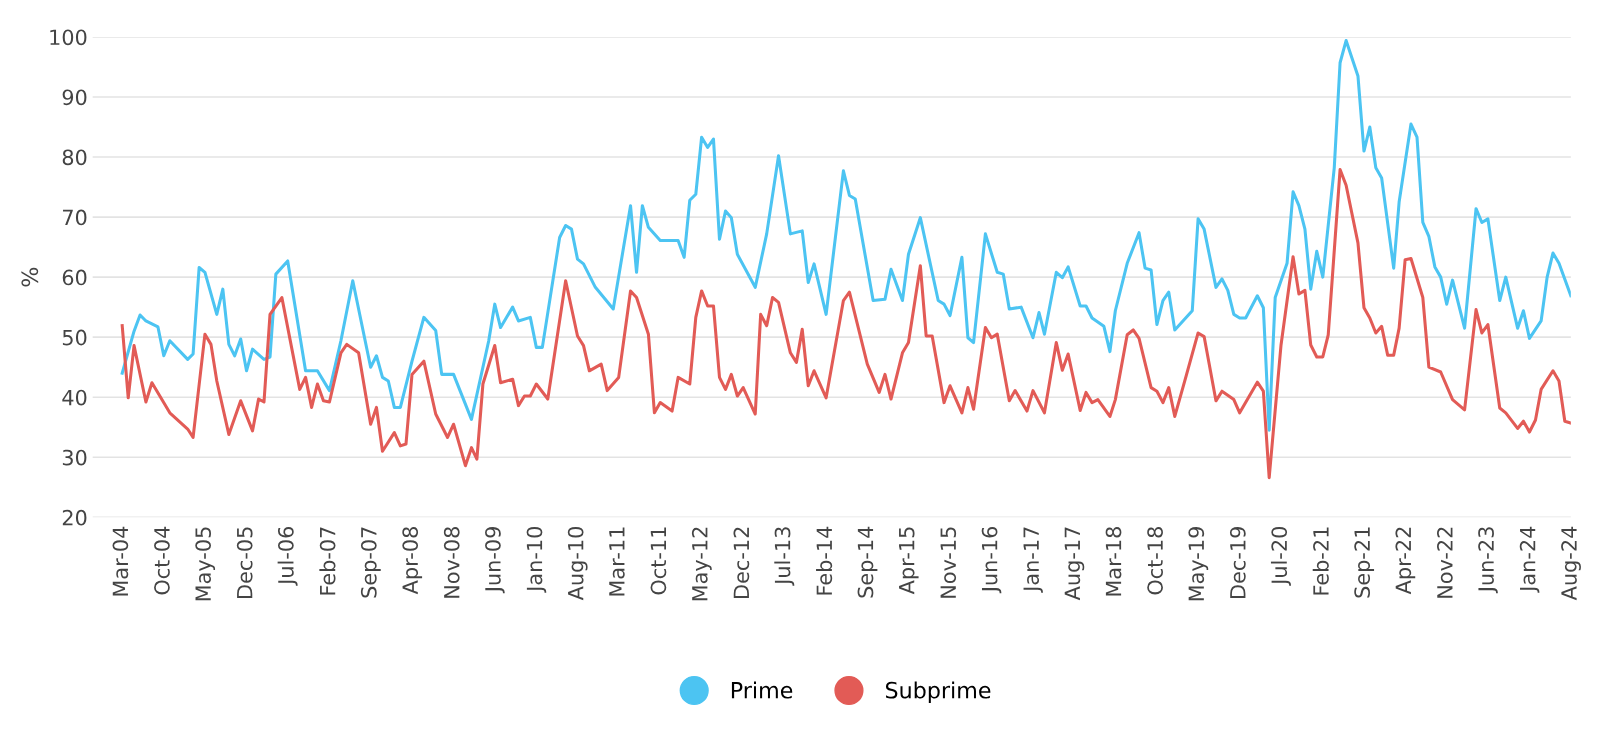  Describe the element at coordinates (74, 517) in the screenshot. I see `y-tick-label: 20` at that location.